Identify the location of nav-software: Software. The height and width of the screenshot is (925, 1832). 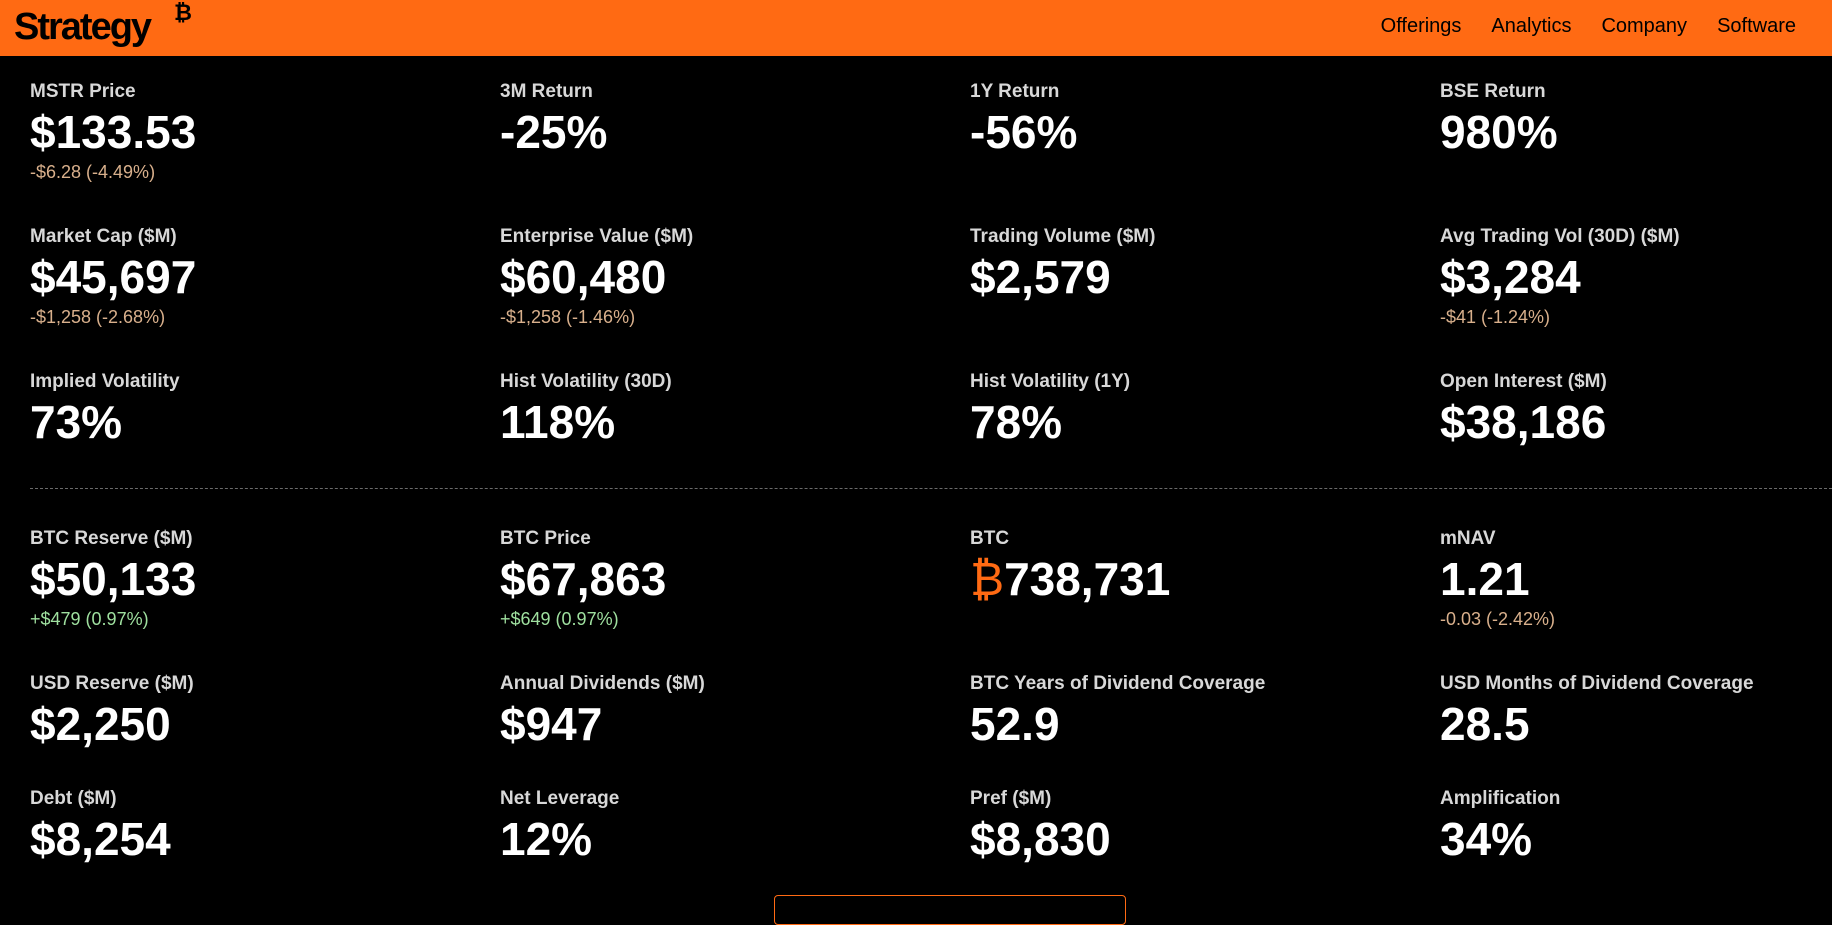
(1756, 25).